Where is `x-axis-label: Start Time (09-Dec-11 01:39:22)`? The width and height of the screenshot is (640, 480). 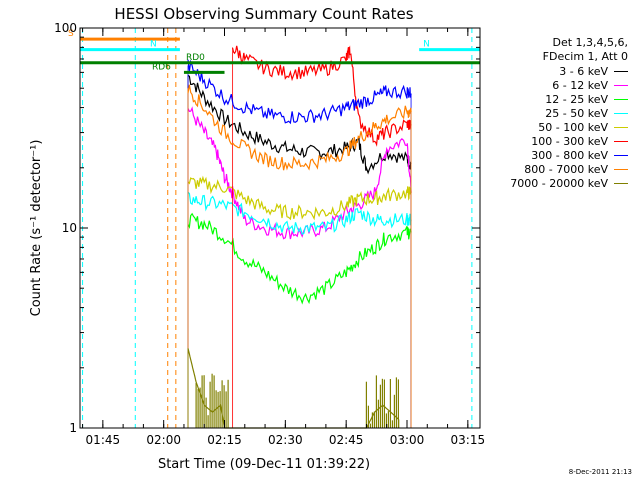
x-axis-label: Start Time (09-Dec-11 01:39:22) is located at coordinates (264, 464).